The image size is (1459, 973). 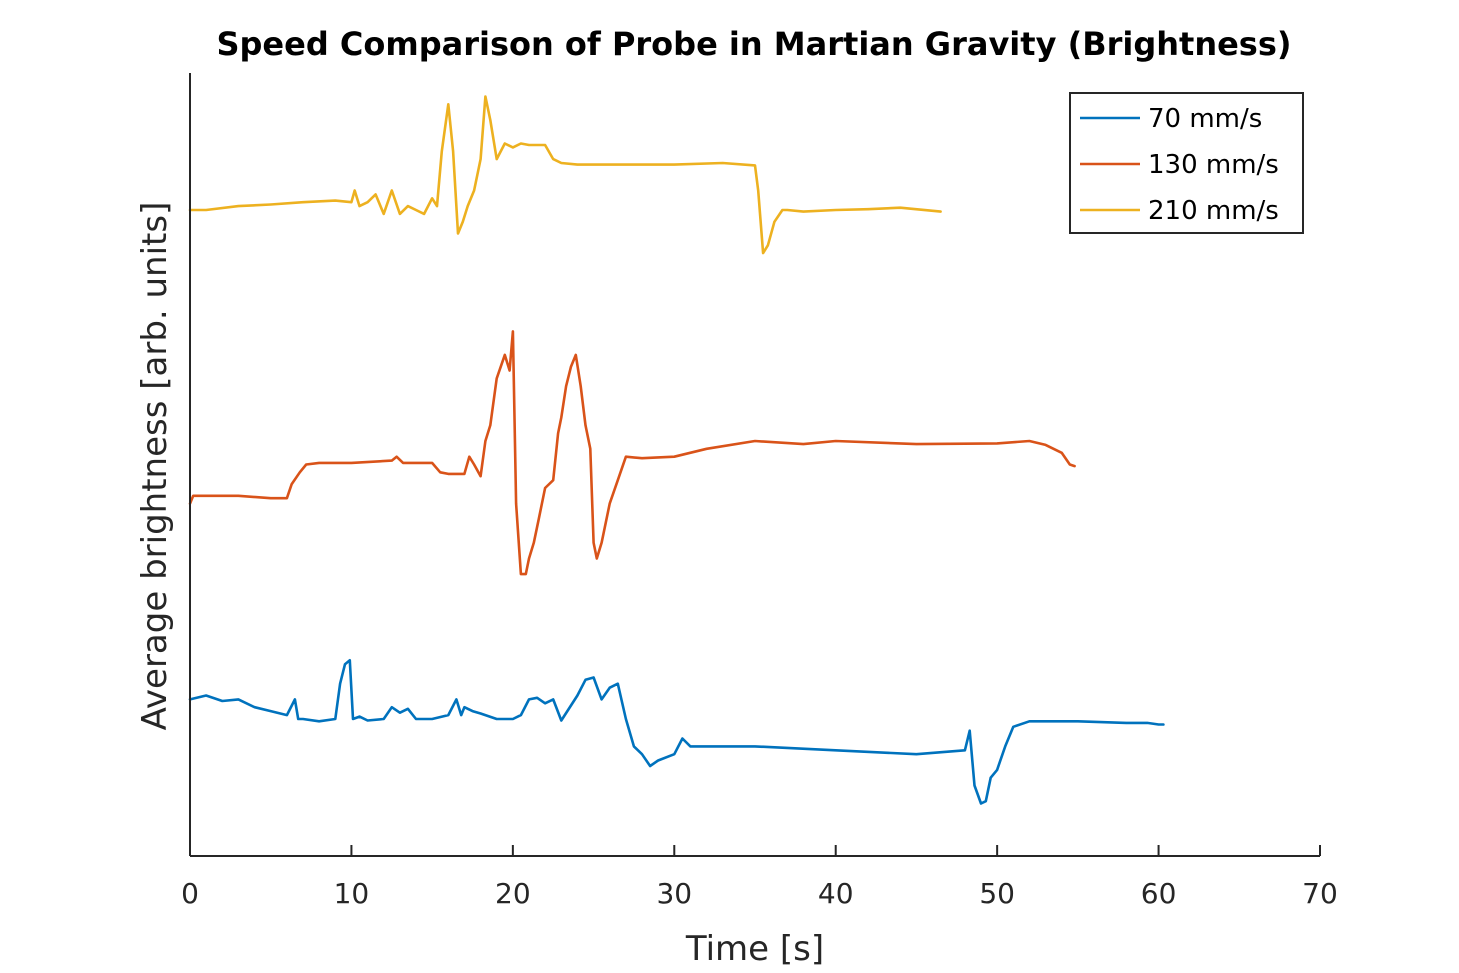 What do you see at coordinates (1213, 165) in the screenshot?
I see `legend-label-1: 130 mm/s` at bounding box center [1213, 165].